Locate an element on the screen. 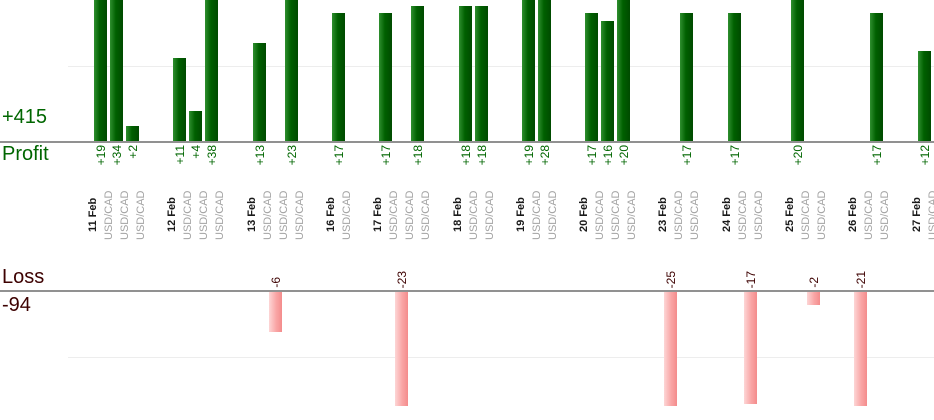 This screenshot has height=420, width=934. loss-baseline is located at coordinates (467, 291).